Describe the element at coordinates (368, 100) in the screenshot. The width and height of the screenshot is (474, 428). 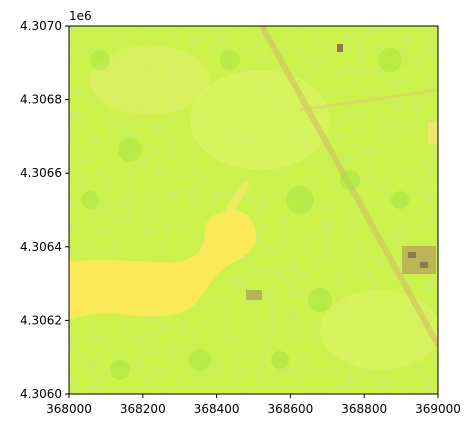
I see `road` at that location.